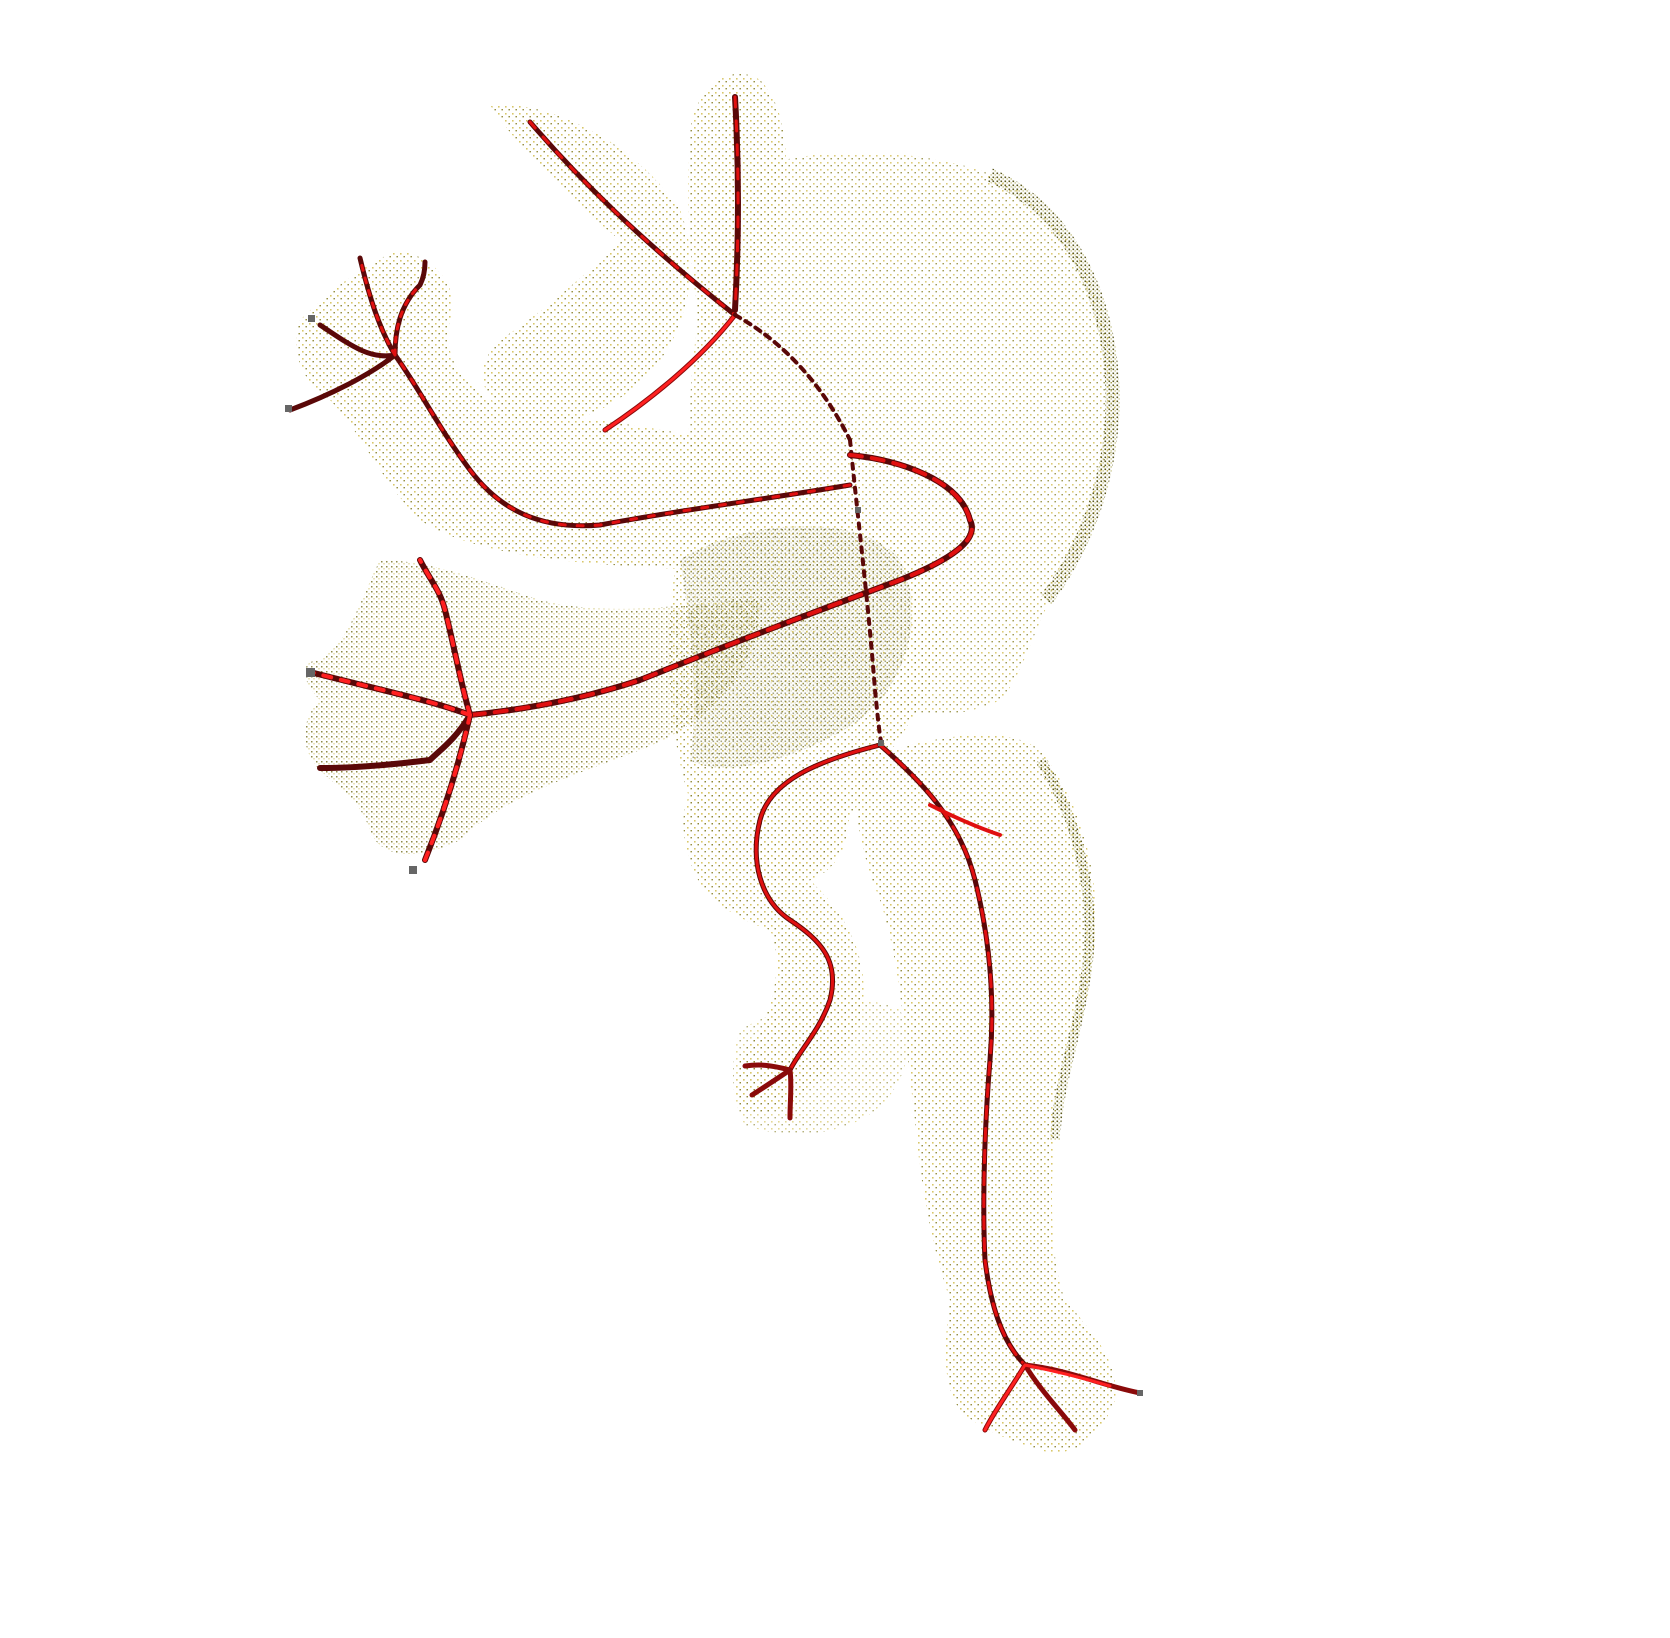  I want to click on skeleton-ear-branch, so click(737, 203).